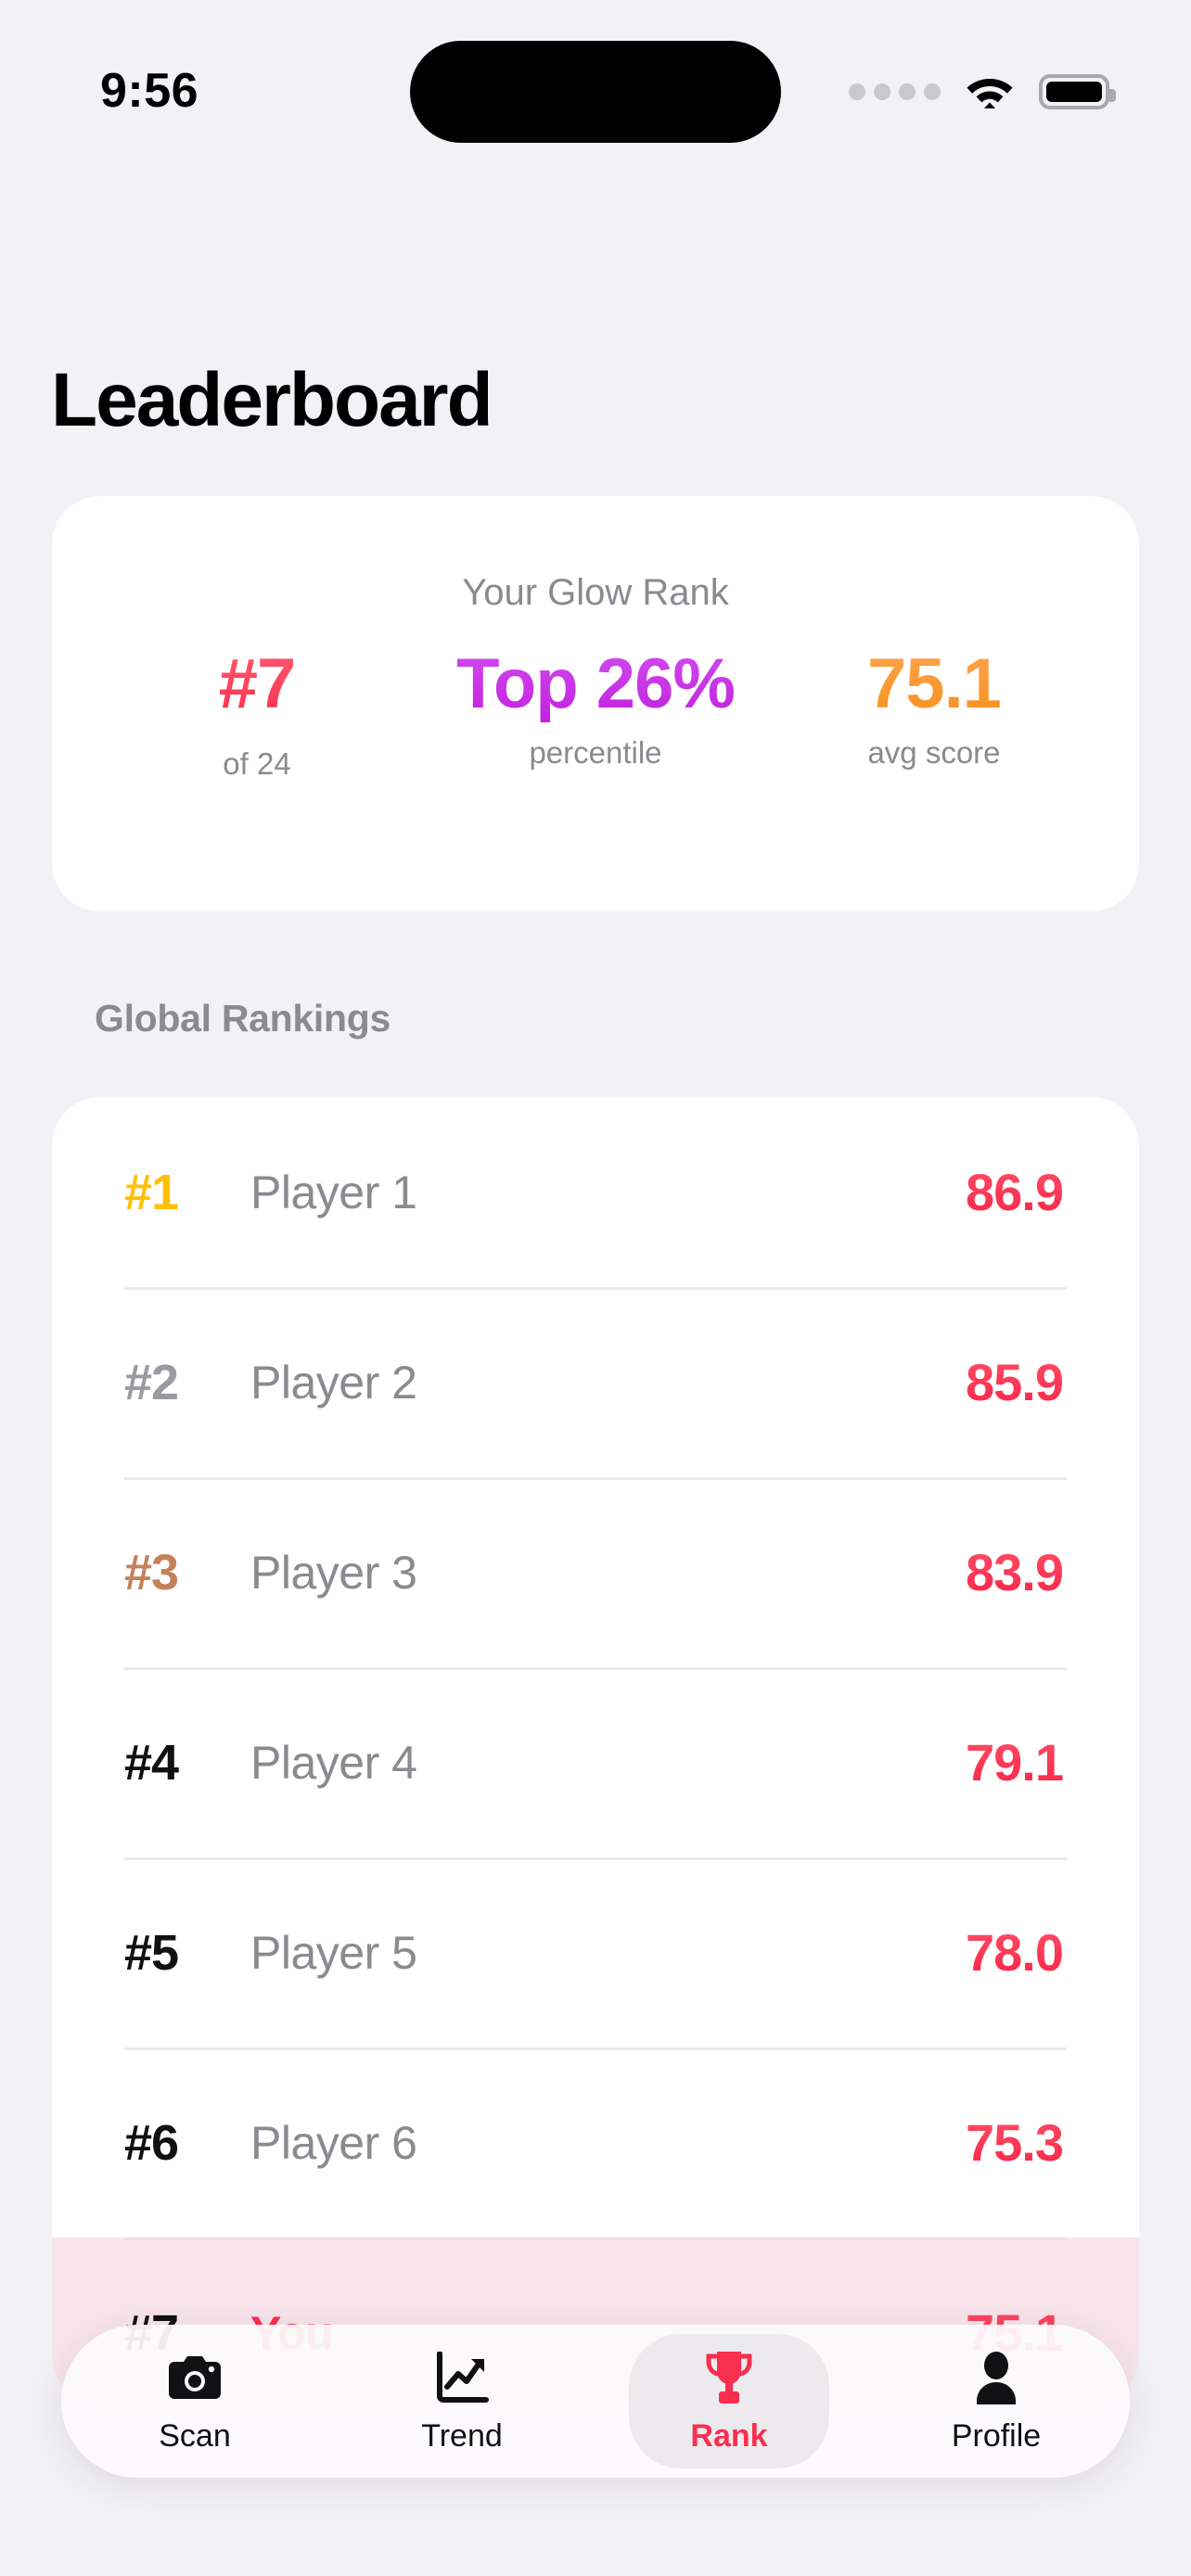 This screenshot has width=1191, height=2576. Describe the element at coordinates (595, 2401) in the screenshot. I see `bottom-tab-bar: Scan Trend Rank Profile` at that location.